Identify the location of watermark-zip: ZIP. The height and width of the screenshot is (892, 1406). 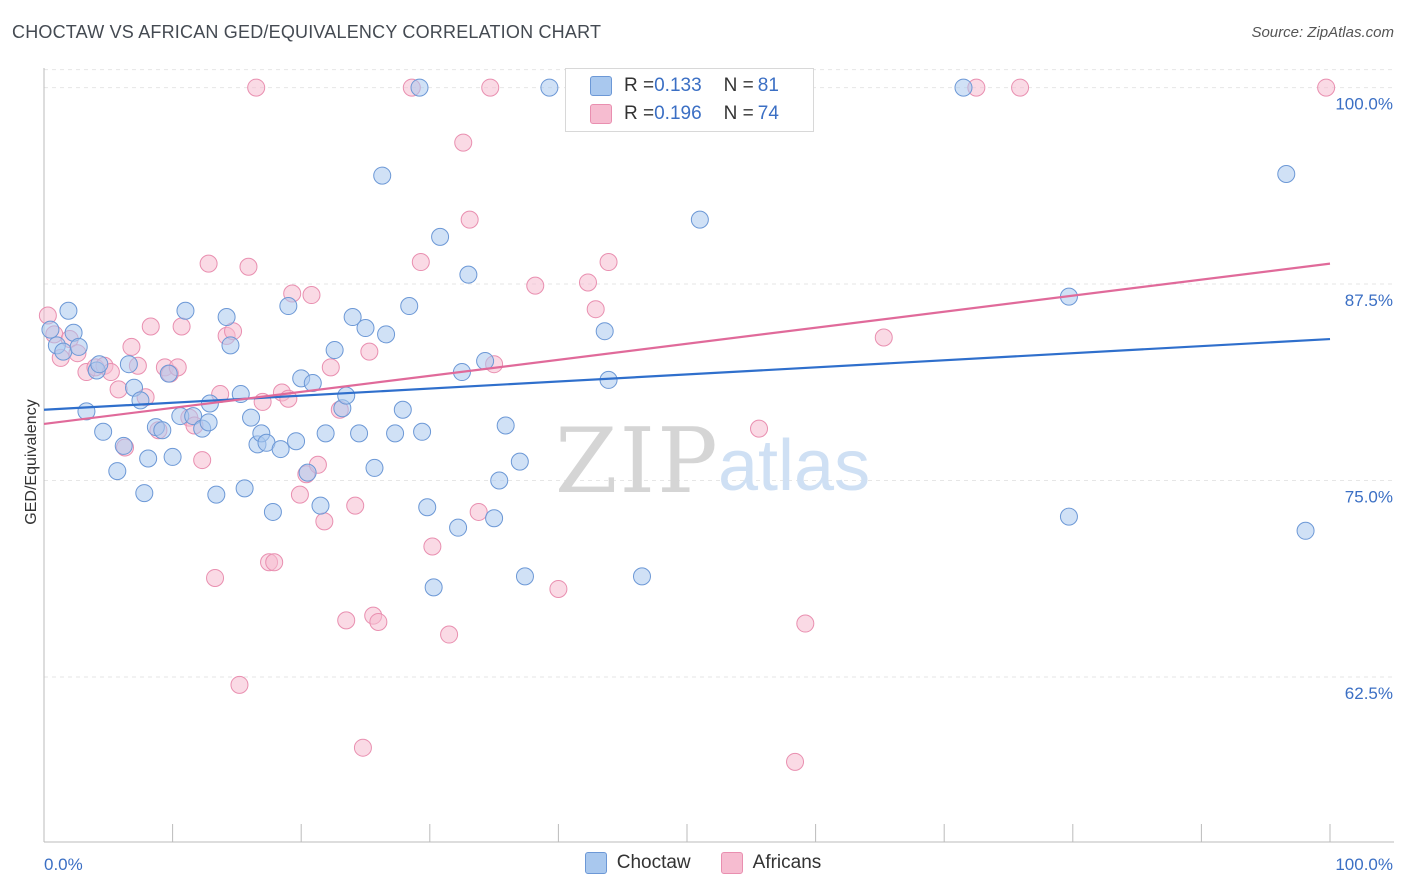
(637, 461).